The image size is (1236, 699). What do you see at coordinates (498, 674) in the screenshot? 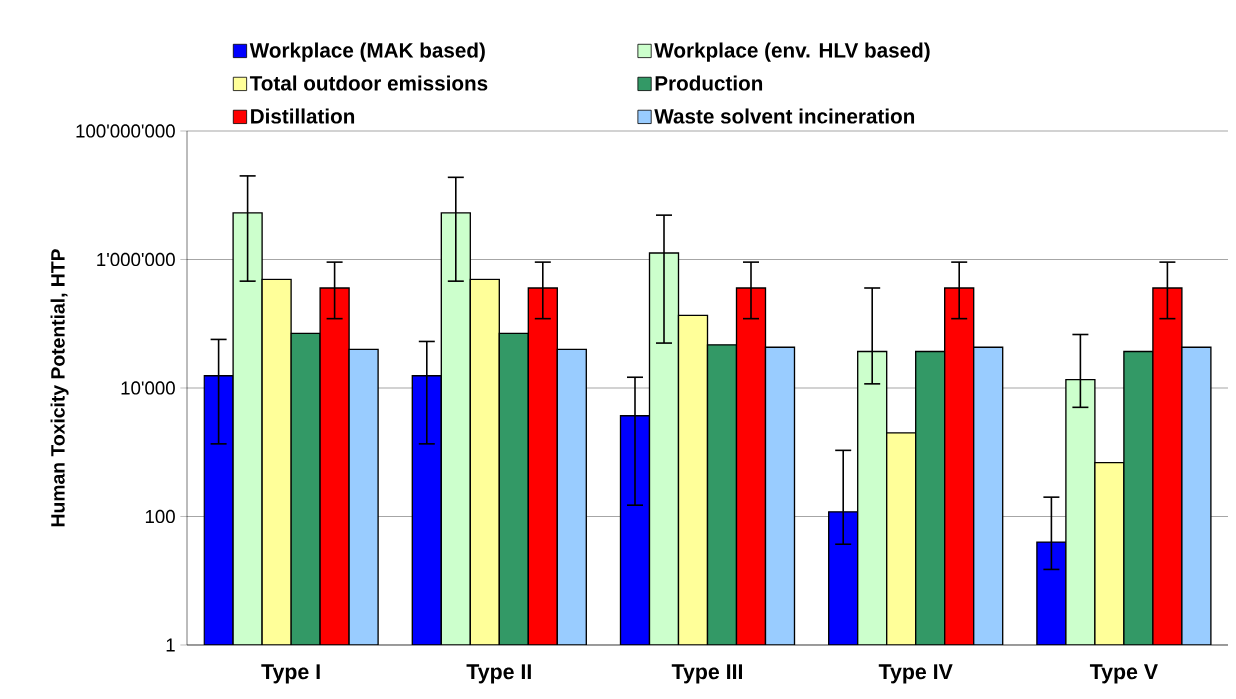
I see `x-tick-label: Type II` at bounding box center [498, 674].